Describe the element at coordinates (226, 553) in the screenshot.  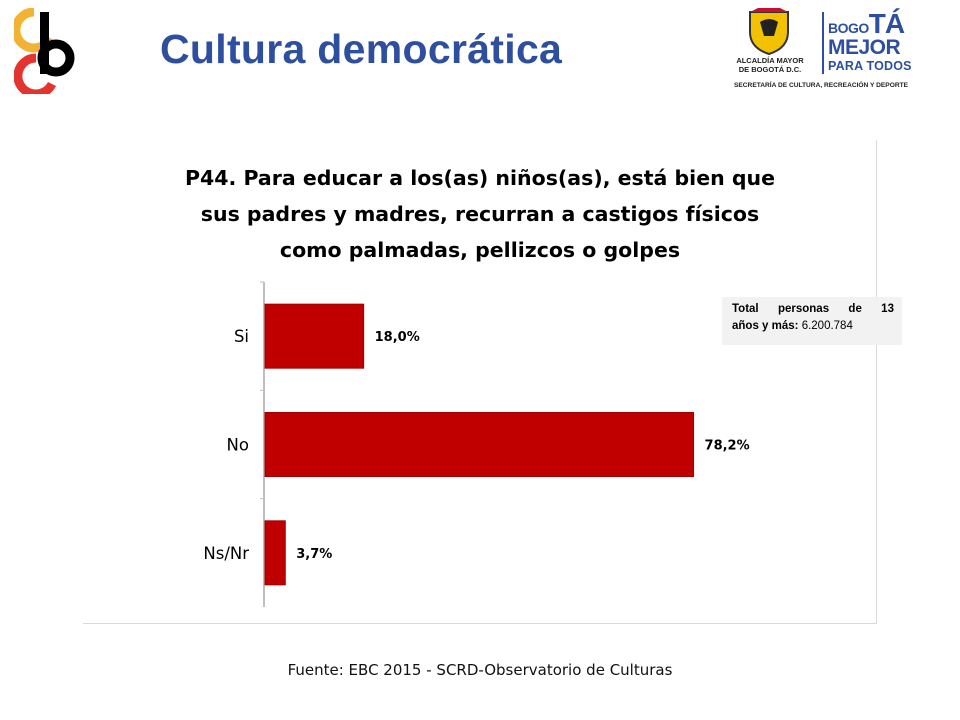
I see `category-label: Ns/Nr` at that location.